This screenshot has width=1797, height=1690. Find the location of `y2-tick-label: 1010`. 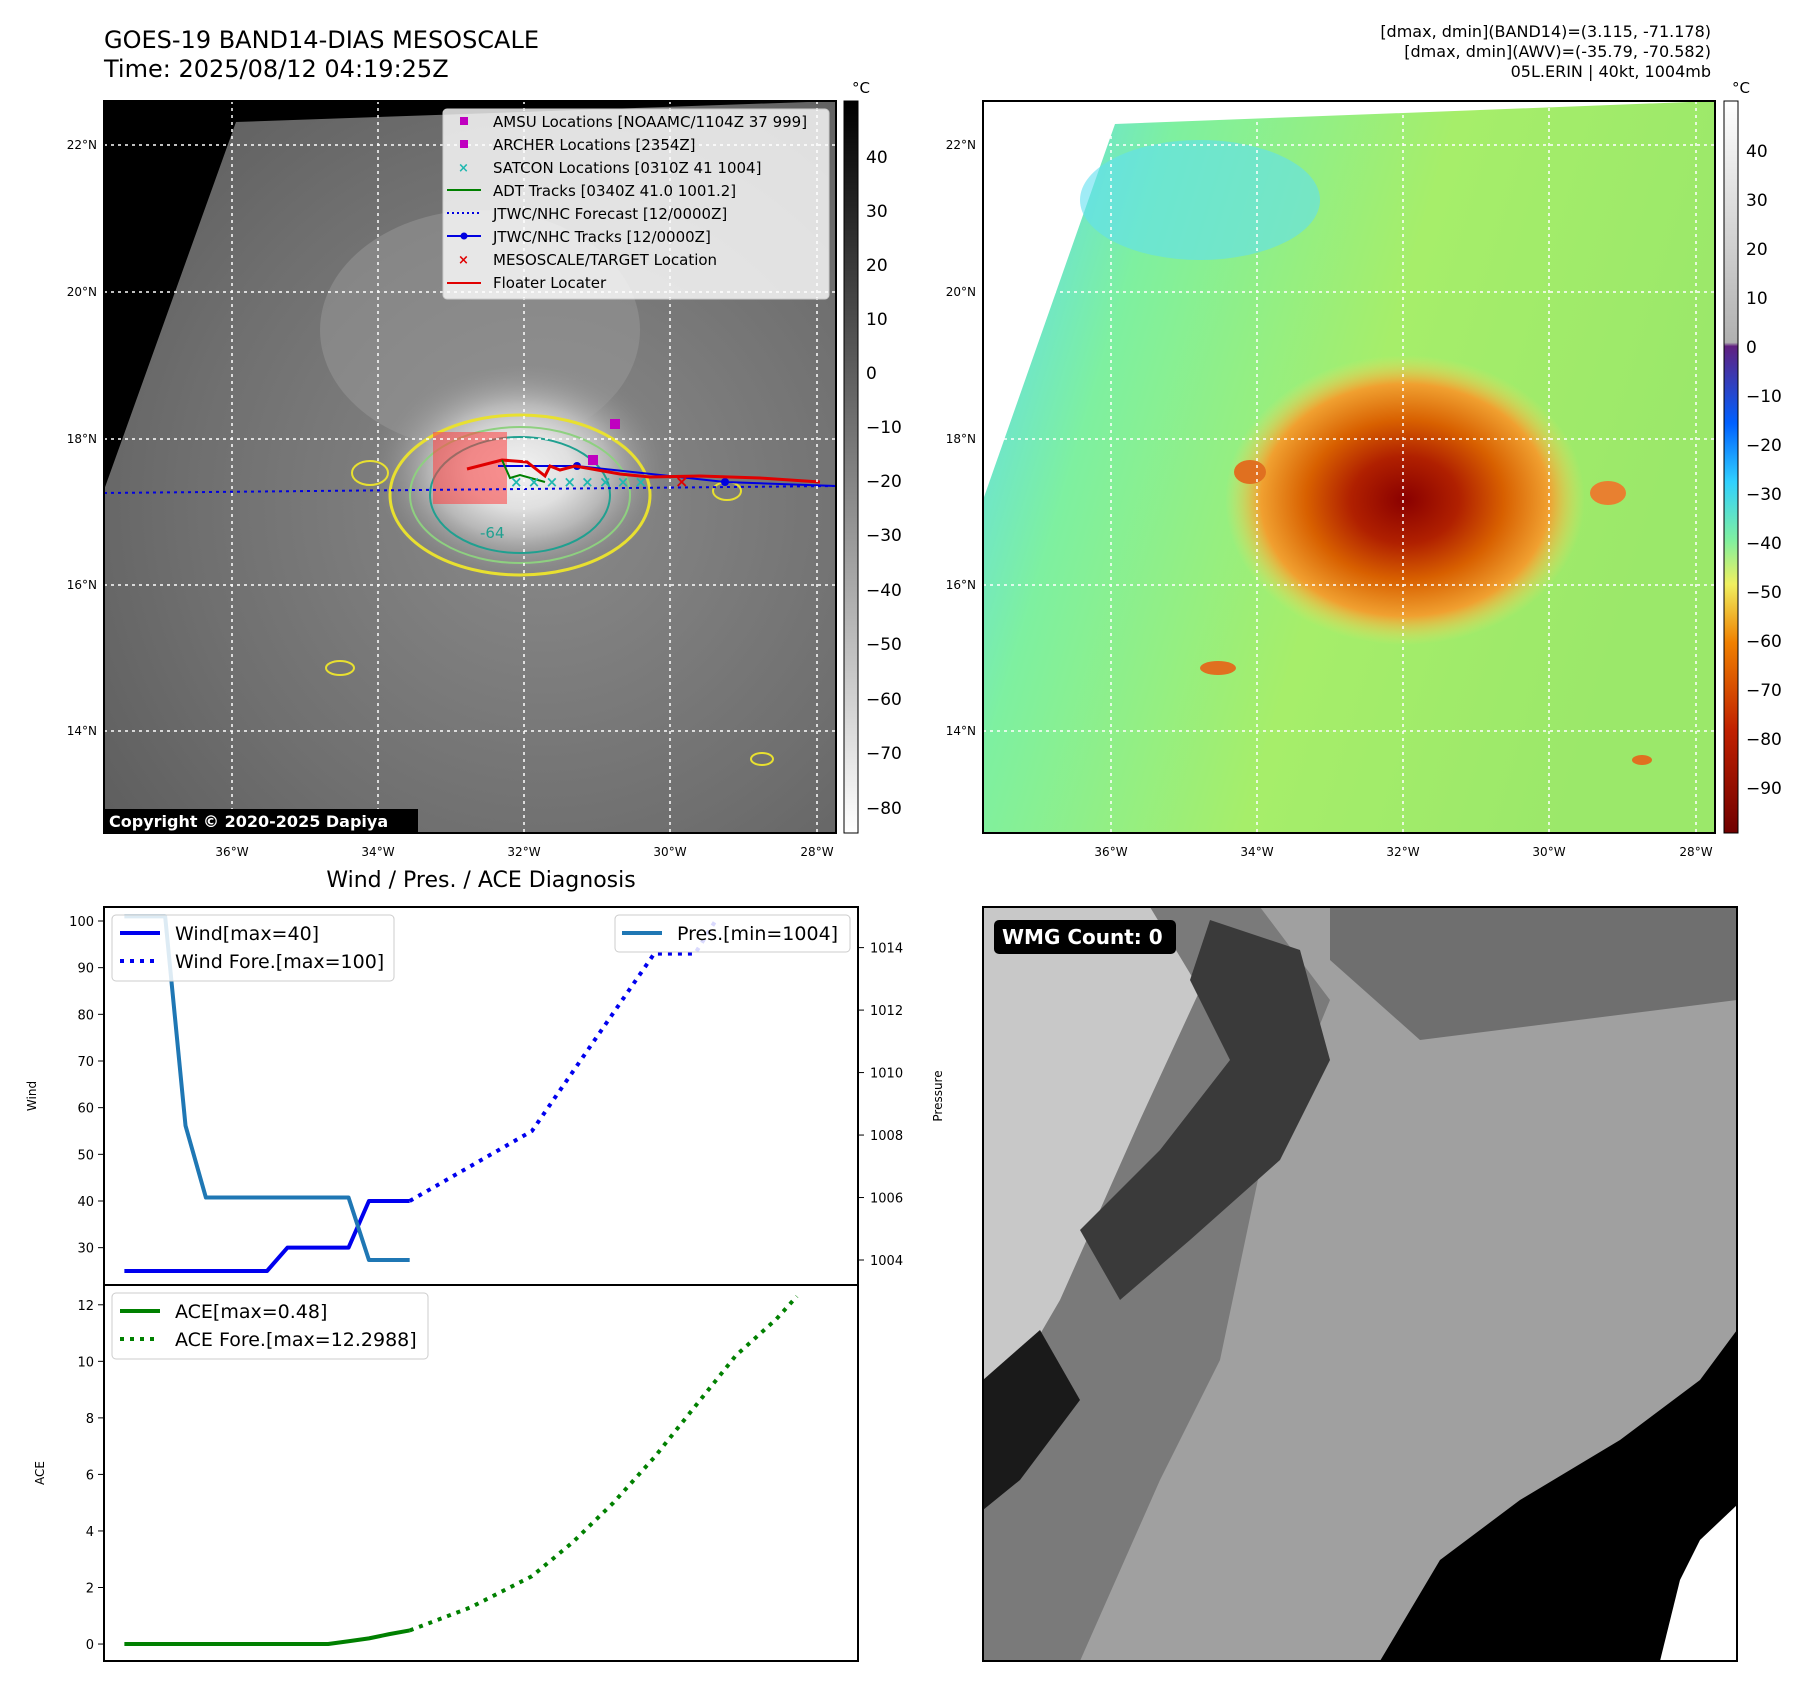

y2-tick-label: 1010 is located at coordinates (886, 1074).